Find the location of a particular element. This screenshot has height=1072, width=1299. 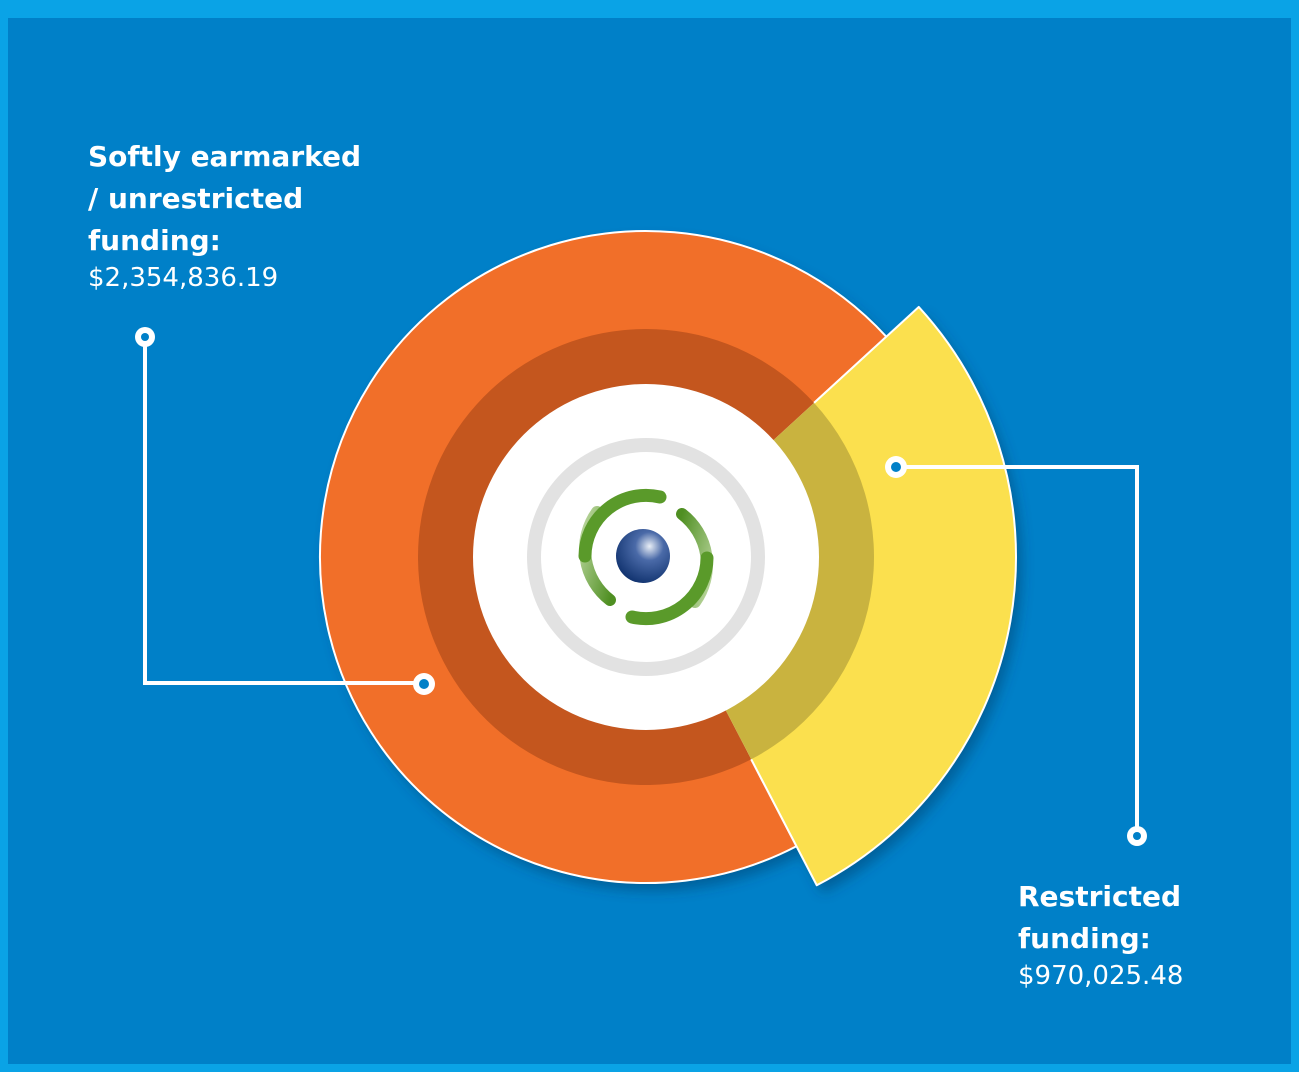

label-restricted: Restricted funding: $970,025.48 is located at coordinates (1148, 934).